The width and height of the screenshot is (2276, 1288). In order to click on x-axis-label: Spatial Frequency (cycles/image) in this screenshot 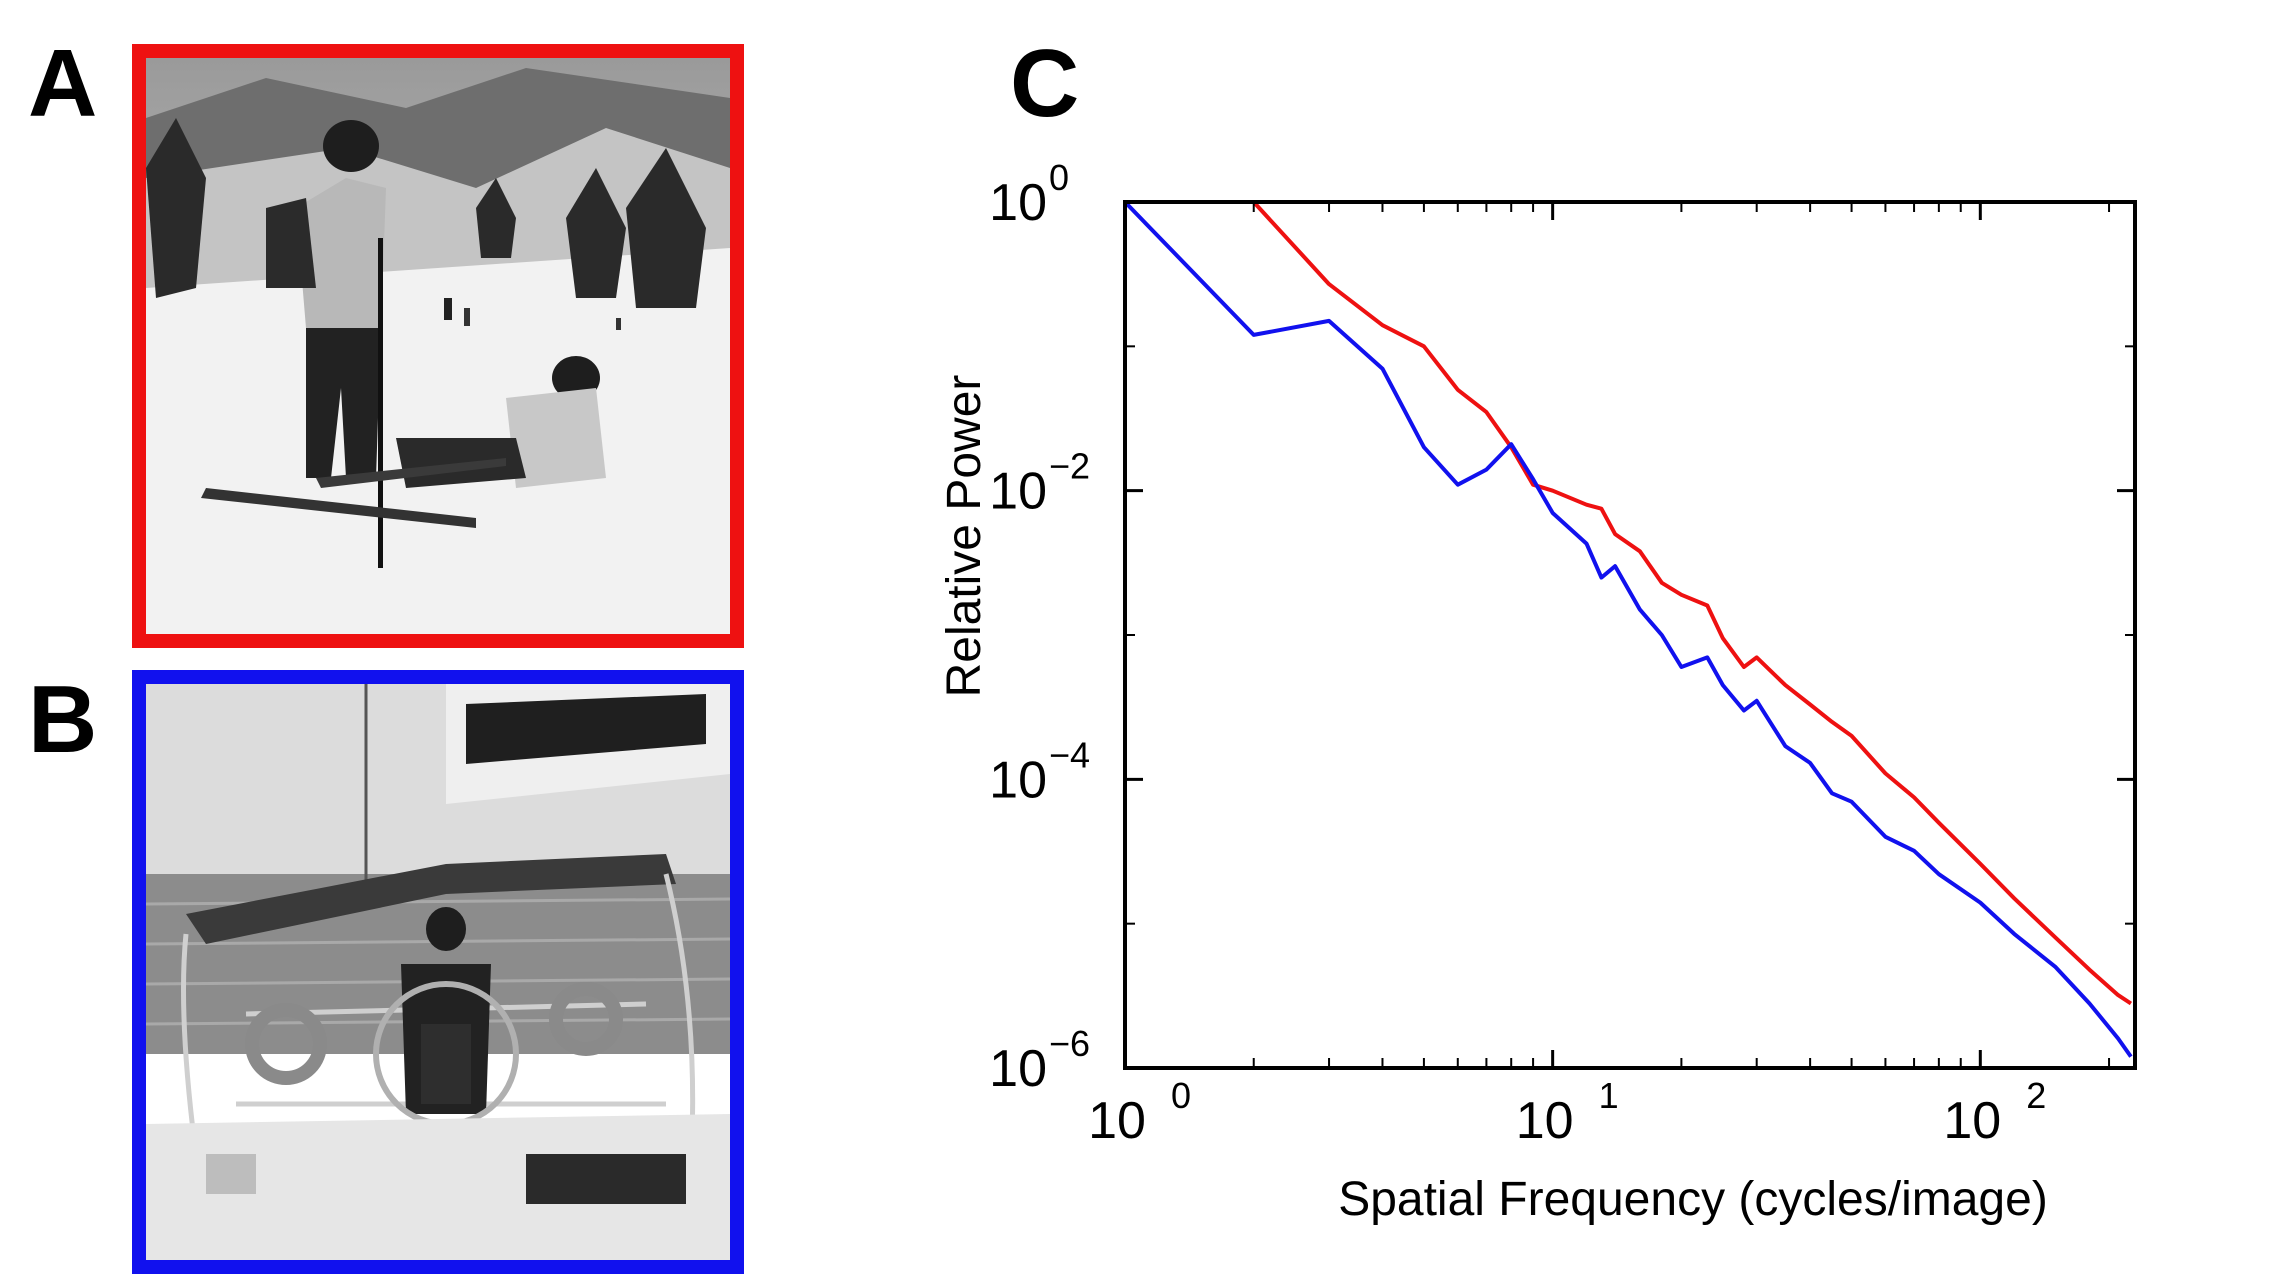, I will do `click(1693, 1199)`.